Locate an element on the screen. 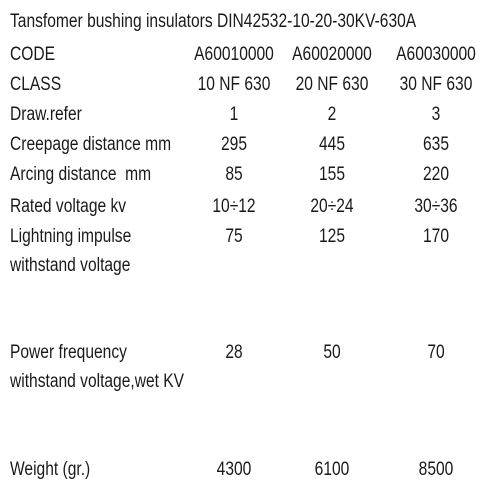 This screenshot has width=500, height=500. row-label: CODE is located at coordinates (33, 54).